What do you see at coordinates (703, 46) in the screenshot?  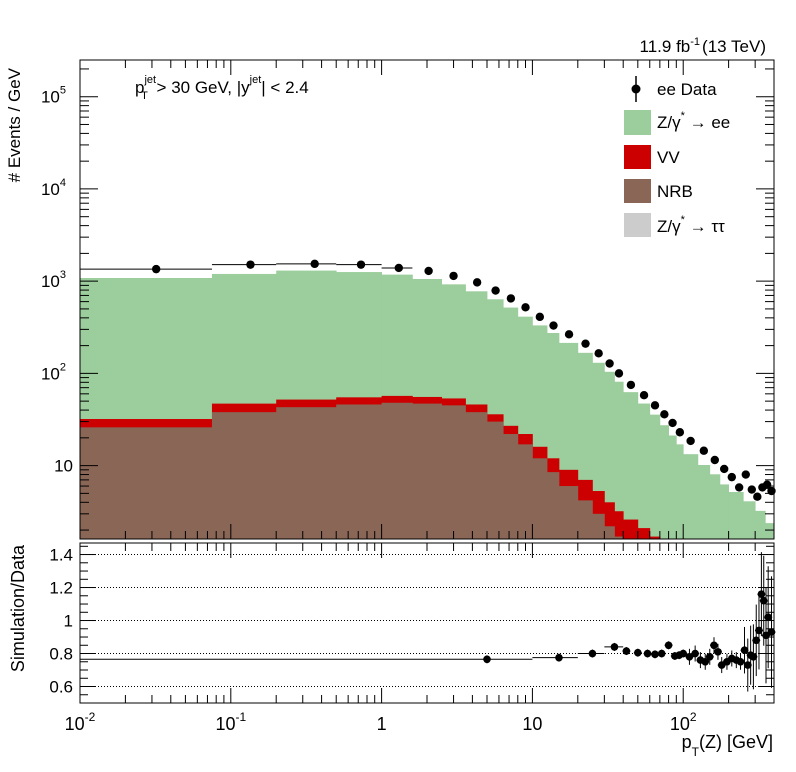 I see `lumi-label: 11.9 fb-1 (13 TeV)` at bounding box center [703, 46].